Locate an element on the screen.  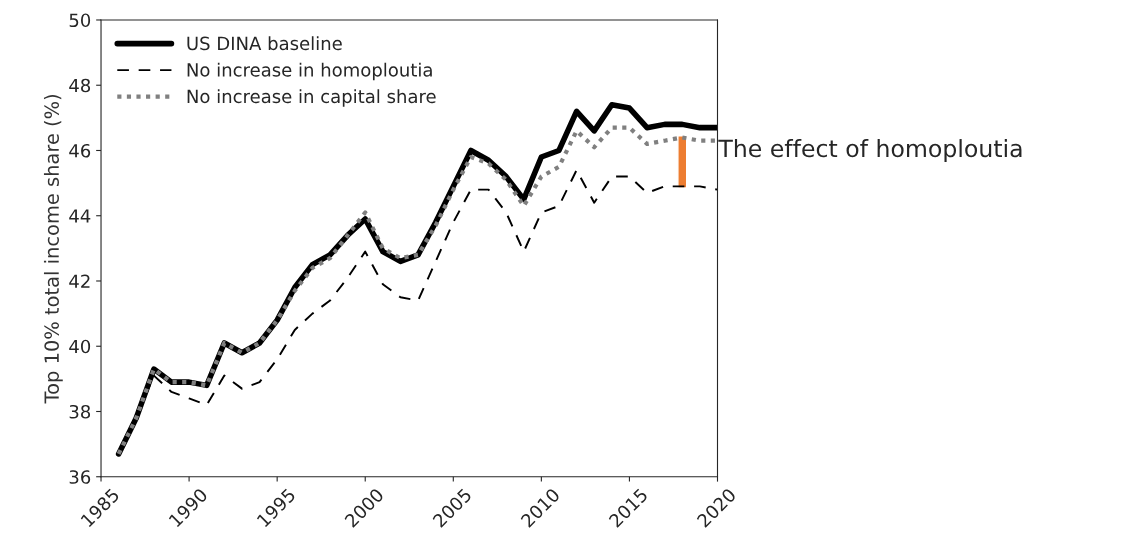
legend-label: No increase in homoploutia is located at coordinates (309, 71).